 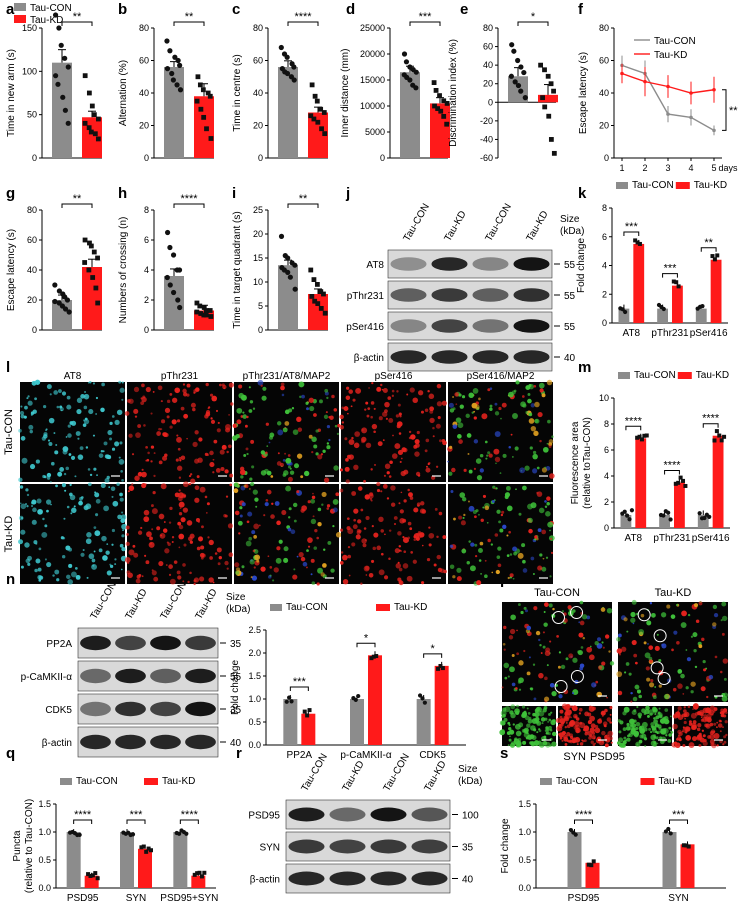 I want to click on legend-swatch-con, so click(x=546, y=781).